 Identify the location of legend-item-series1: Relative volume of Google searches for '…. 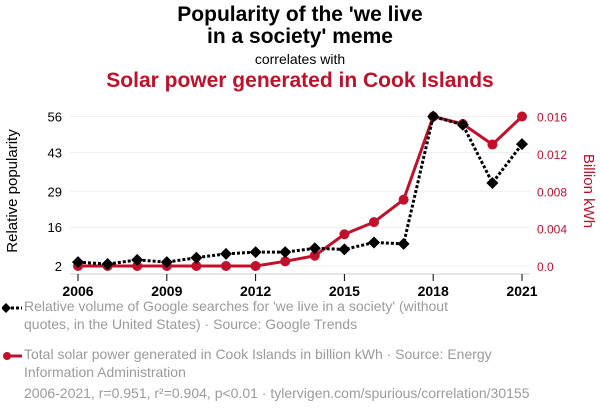
(294, 315).